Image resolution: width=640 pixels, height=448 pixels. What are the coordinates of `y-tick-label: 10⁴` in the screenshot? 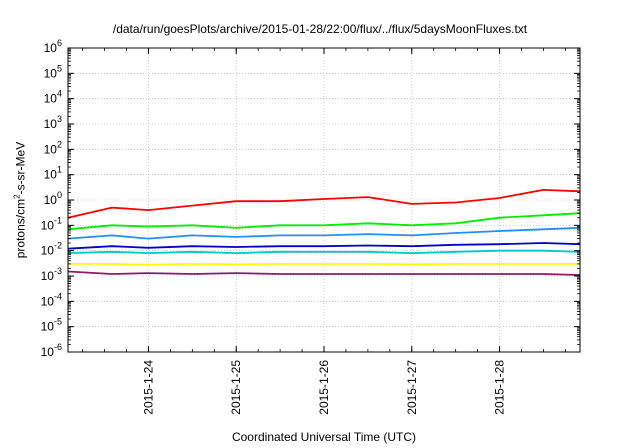 It's located at (53, 97).